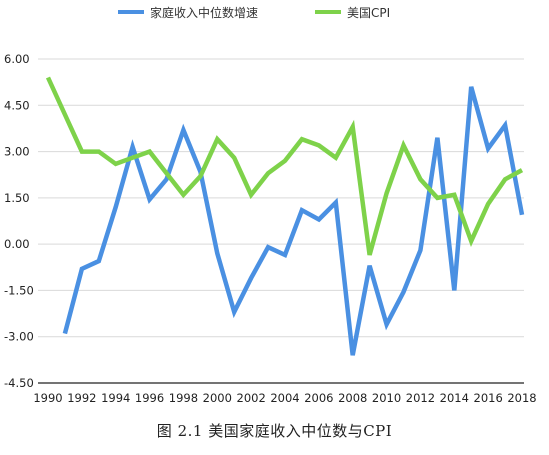 This screenshot has height=455, width=549. Describe the element at coordinates (81, 398) in the screenshot. I see `x-tick-label: 1992` at that location.